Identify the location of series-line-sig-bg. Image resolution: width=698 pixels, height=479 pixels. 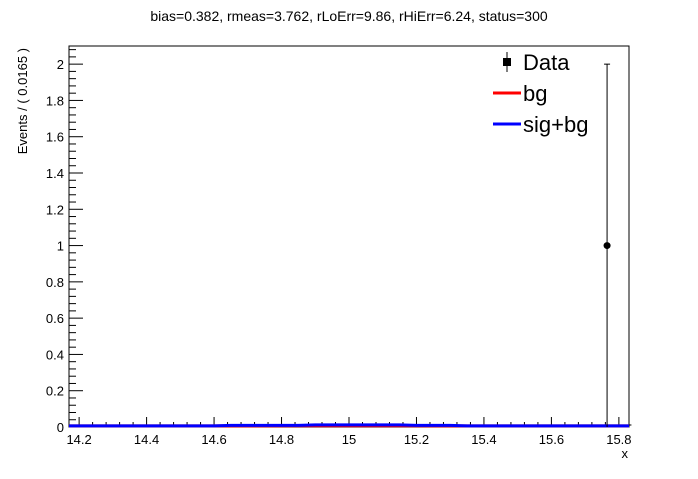
(349, 425).